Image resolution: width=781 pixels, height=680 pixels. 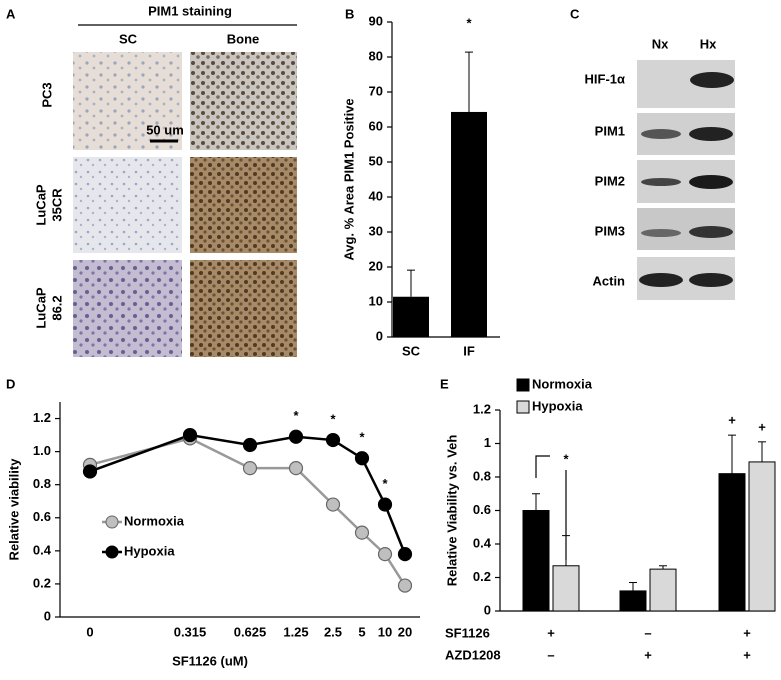 I want to click on row-label: PIM2, so click(x=610, y=180).